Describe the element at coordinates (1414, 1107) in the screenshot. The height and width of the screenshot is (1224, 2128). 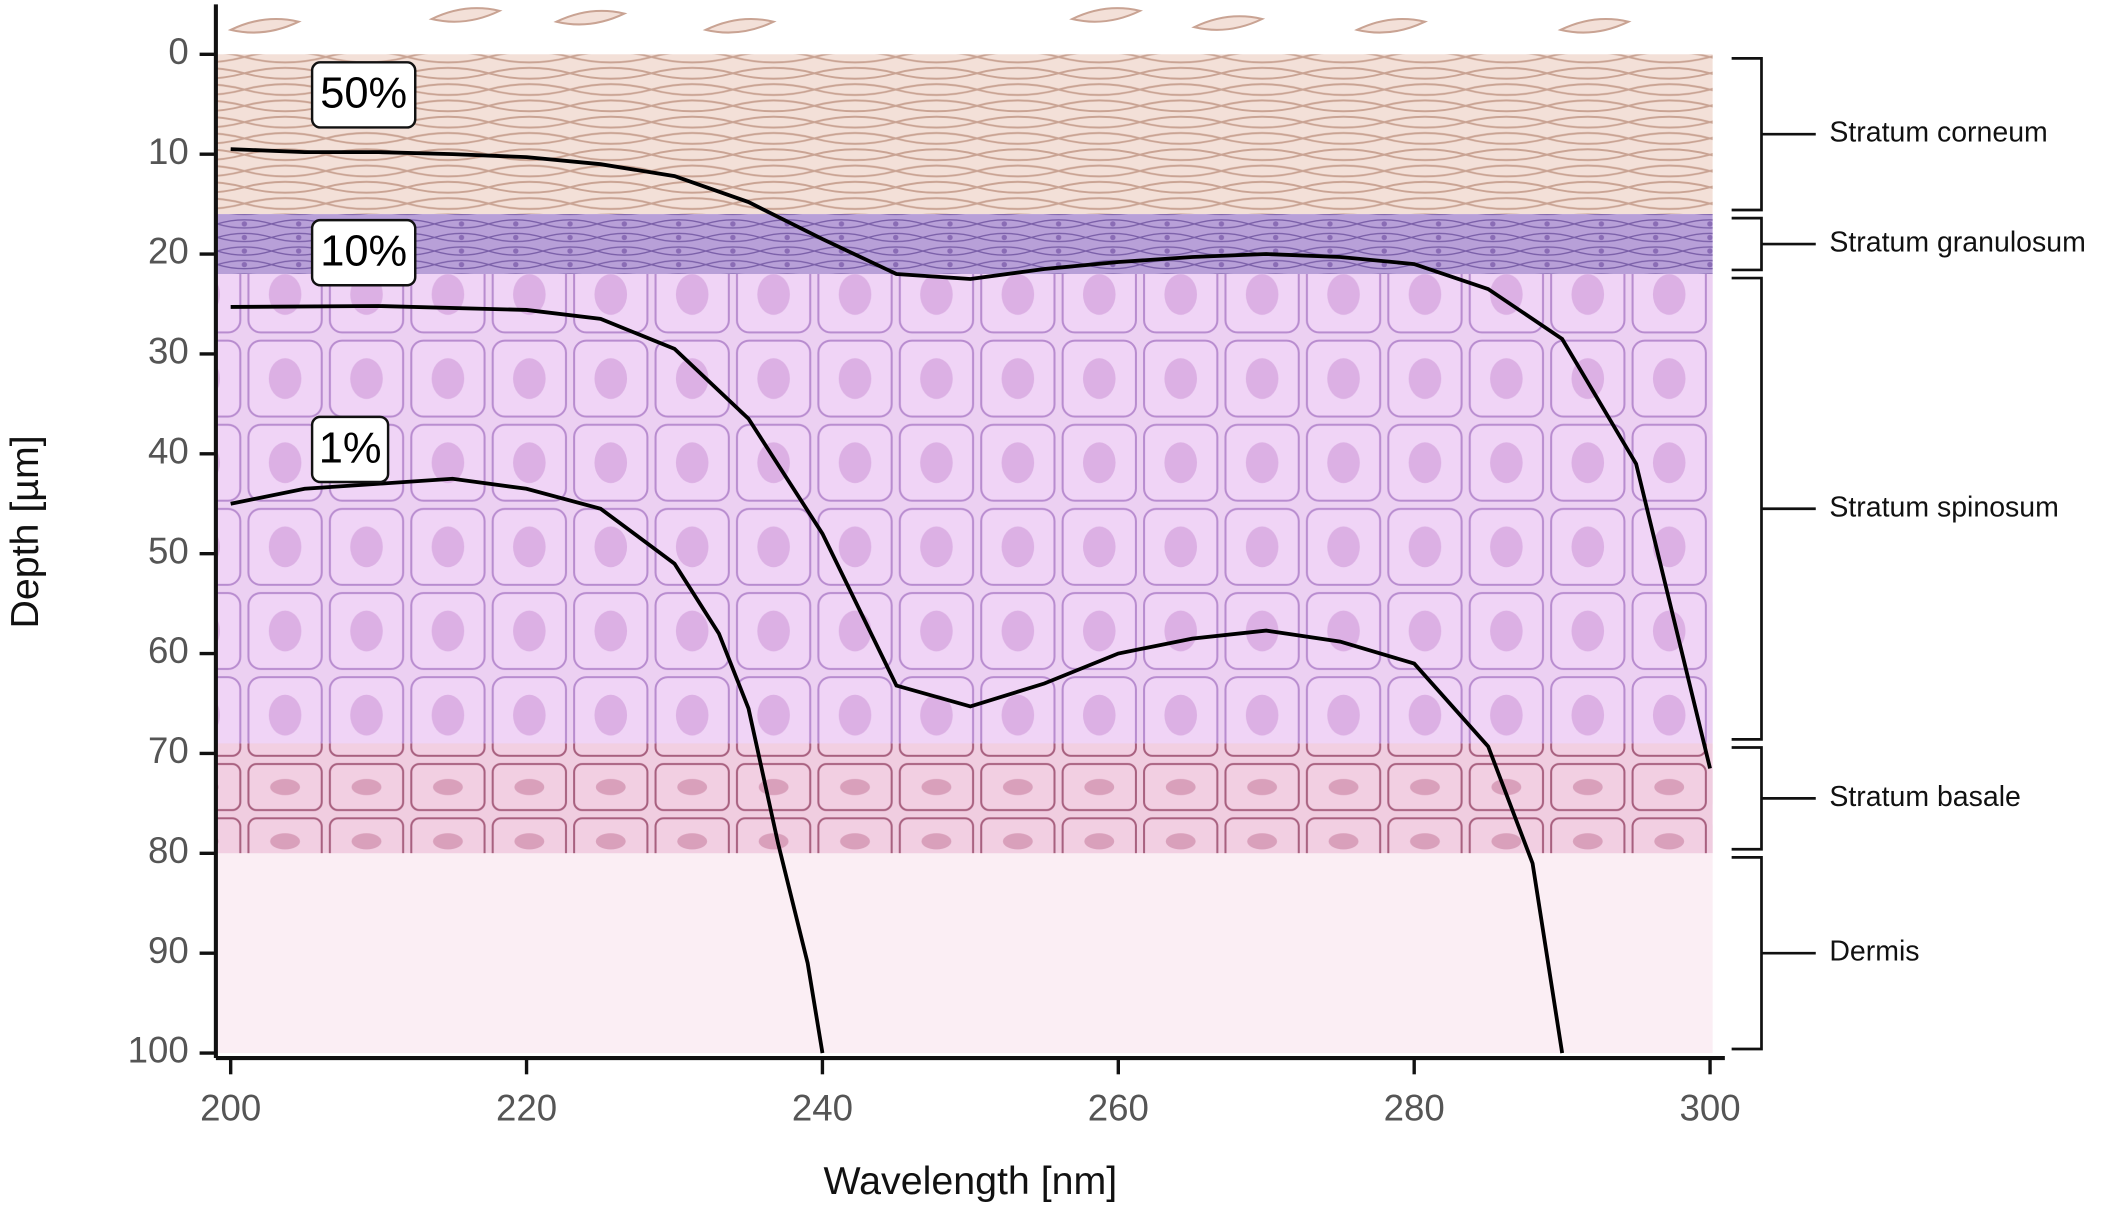
I see `x-tick-label: 280` at that location.